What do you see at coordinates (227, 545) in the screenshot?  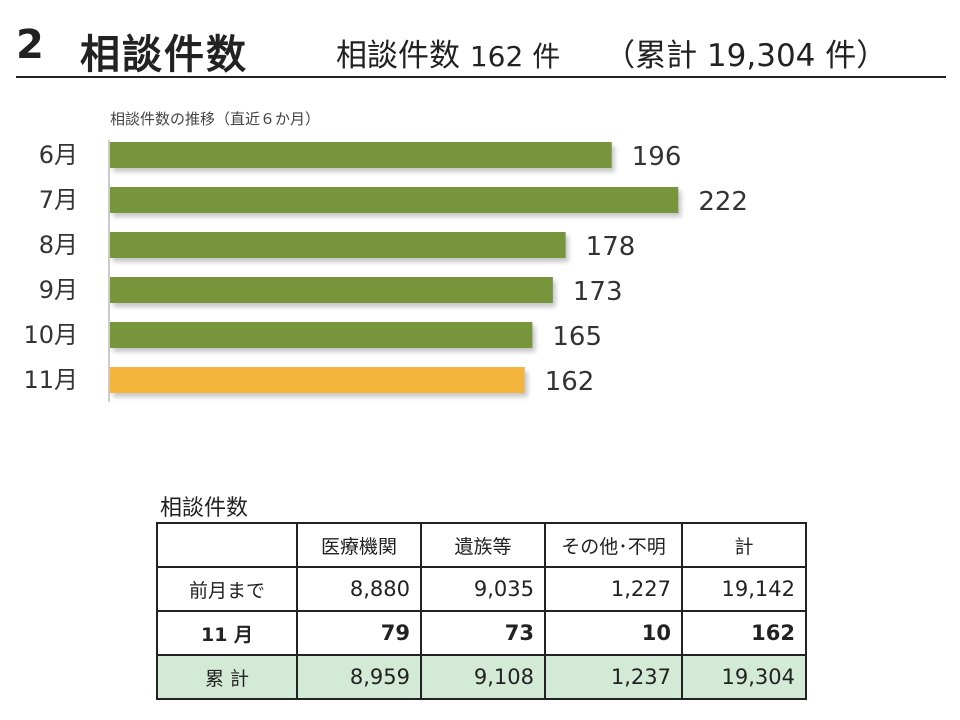 I see `header-cell-blank` at bounding box center [227, 545].